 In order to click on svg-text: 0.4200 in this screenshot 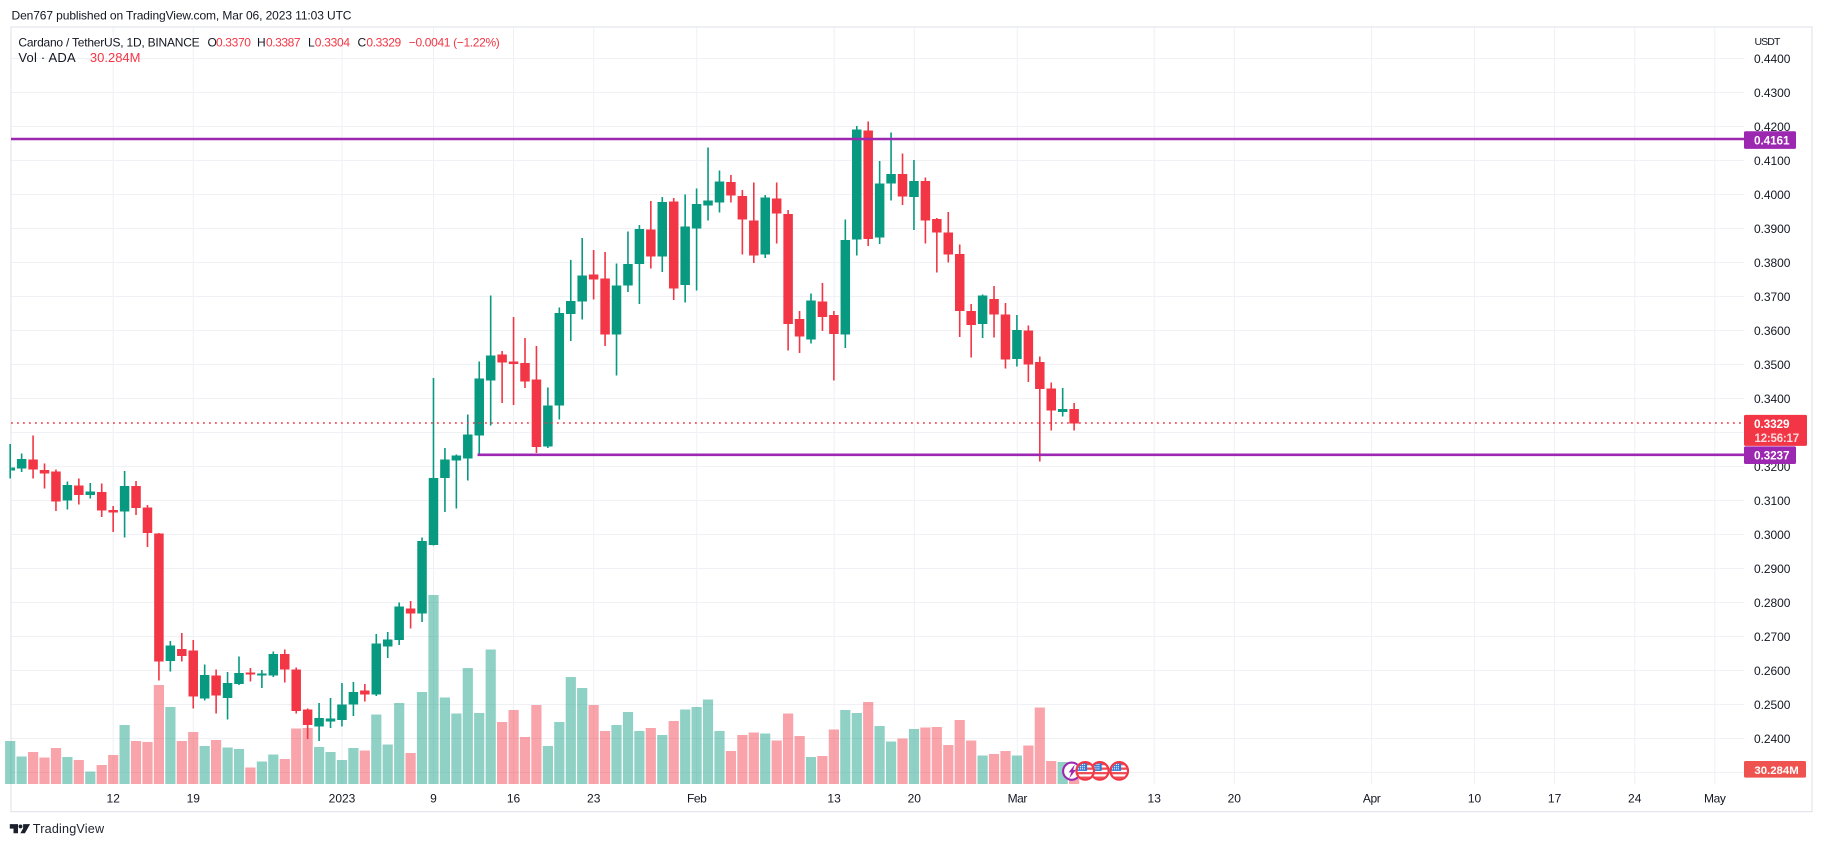, I will do `click(1772, 127)`.